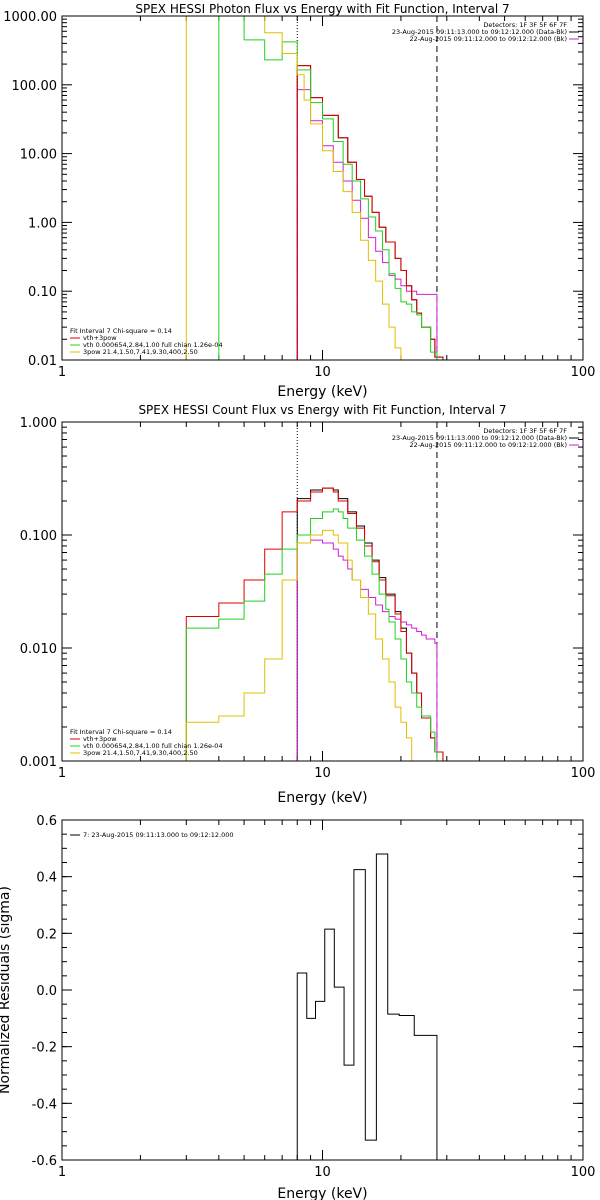 This screenshot has height=1200, width=600. I want to click on y-tick-label: 0.0, so click(46, 991).